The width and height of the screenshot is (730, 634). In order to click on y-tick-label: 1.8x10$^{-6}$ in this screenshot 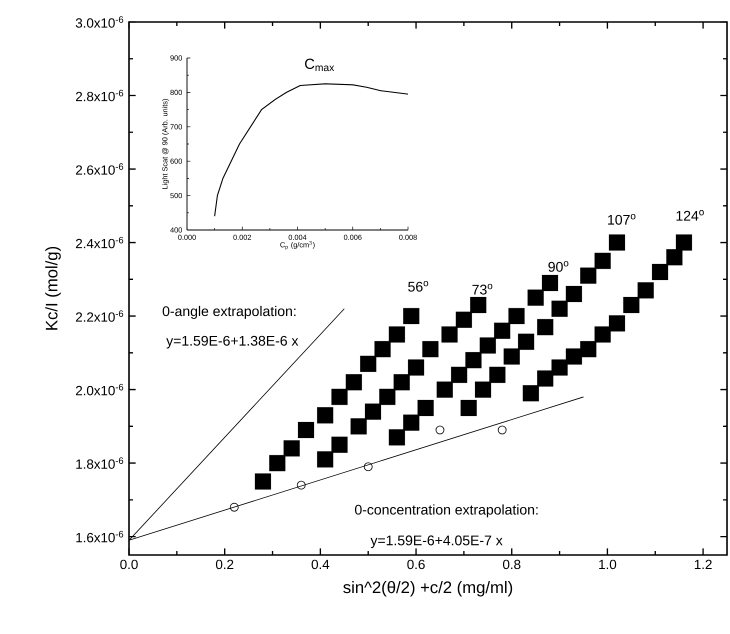, I will do `click(100, 463)`.